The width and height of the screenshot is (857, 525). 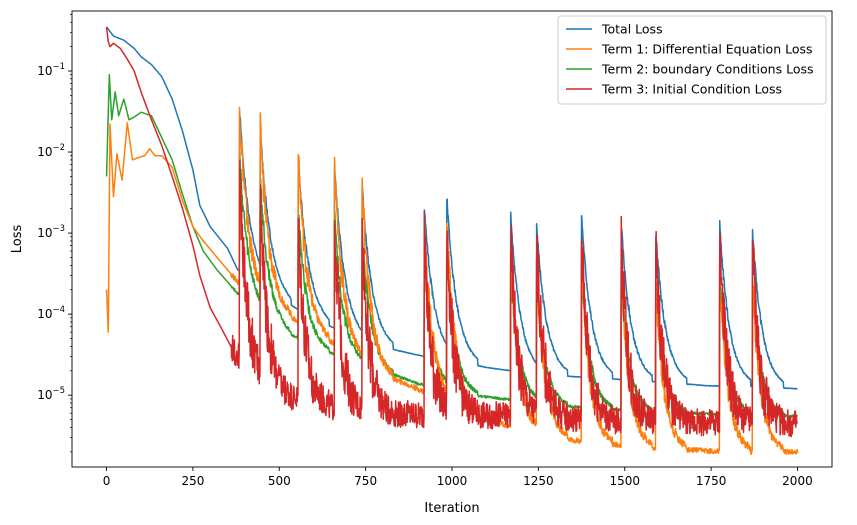 What do you see at coordinates (451, 508) in the screenshot?
I see `x-axis-title: Iteration` at bounding box center [451, 508].